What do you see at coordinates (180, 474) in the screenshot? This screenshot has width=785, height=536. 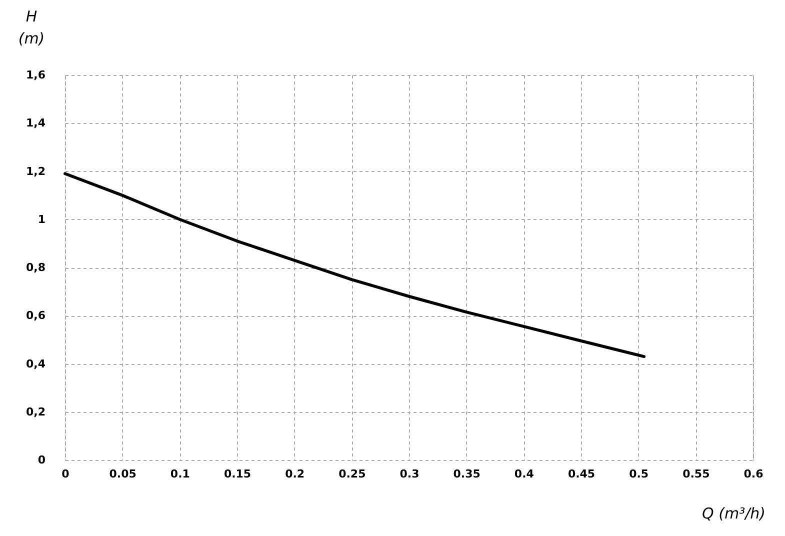 I see `x-tick-label: 0.1` at bounding box center [180, 474].